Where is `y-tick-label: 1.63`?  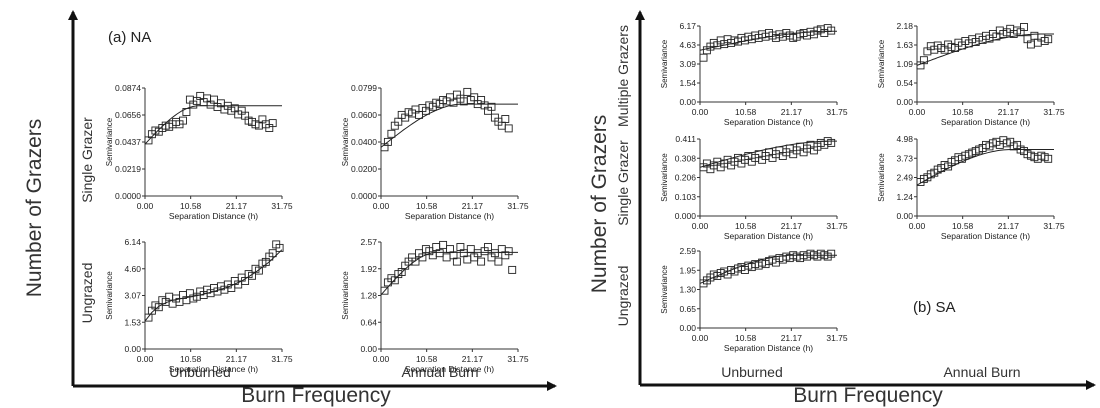 y-tick-label: 1.63 is located at coordinates (904, 45).